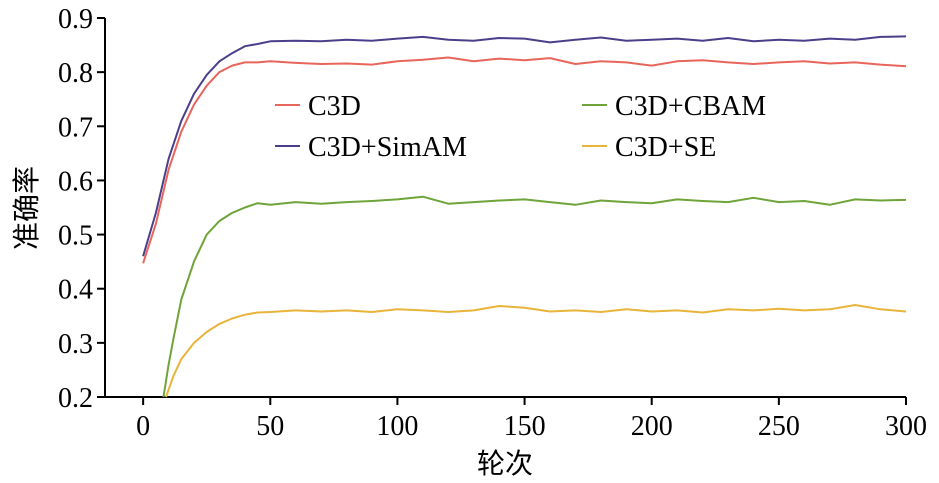 This screenshot has width=939, height=483. I want to click on x-tick-label: 0, so click(143, 426).